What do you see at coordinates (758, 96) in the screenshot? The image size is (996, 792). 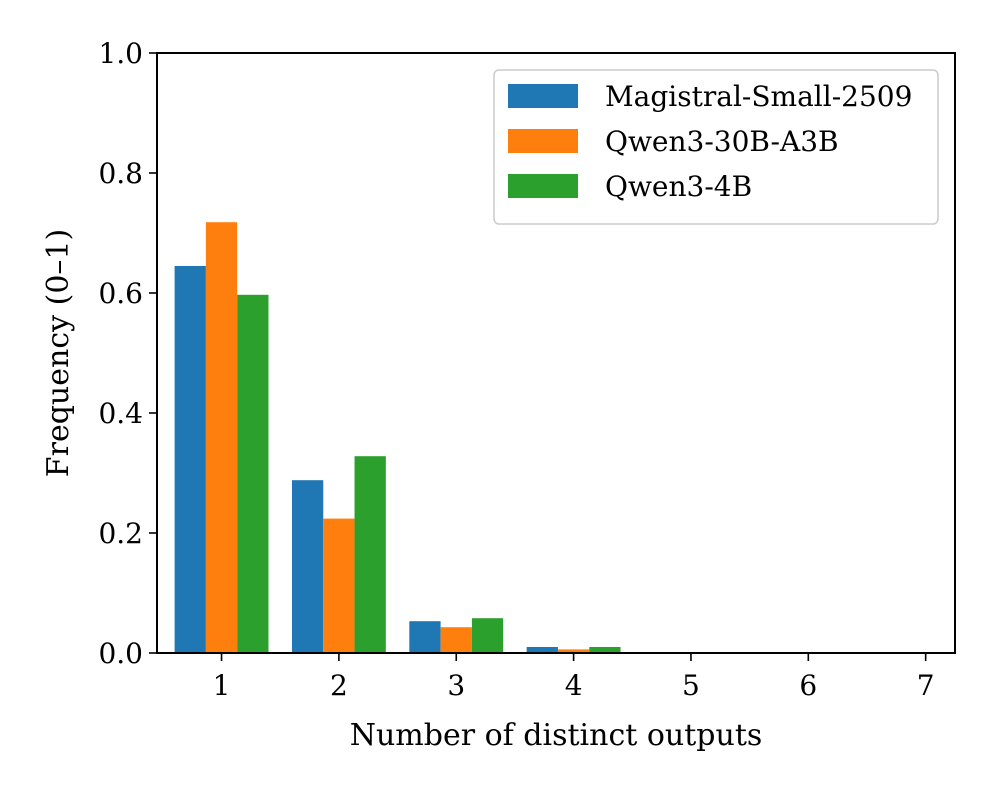 I see `legend-label: Magistral-Small-2509` at bounding box center [758, 96].